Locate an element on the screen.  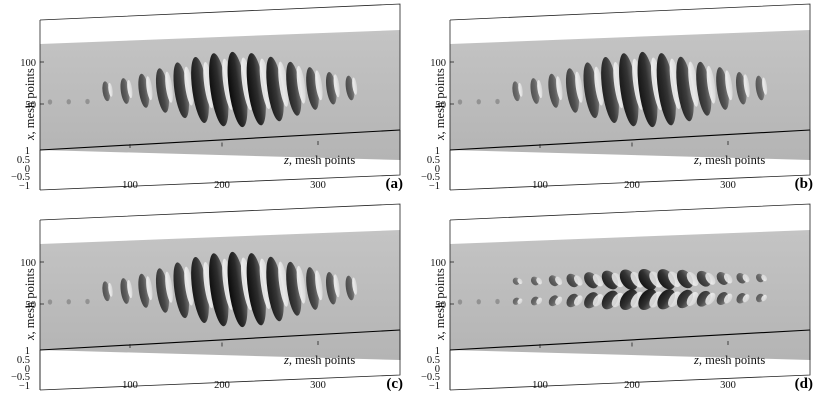
value-tick-label: −0.5 is located at coordinates (430, 177).